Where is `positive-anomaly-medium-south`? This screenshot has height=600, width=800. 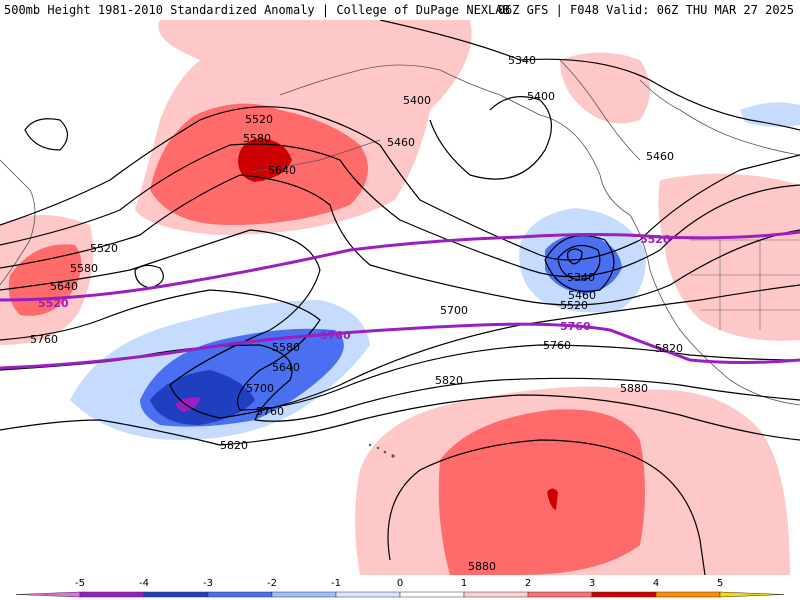 positive-anomaly-medium-south is located at coordinates (541, 492).